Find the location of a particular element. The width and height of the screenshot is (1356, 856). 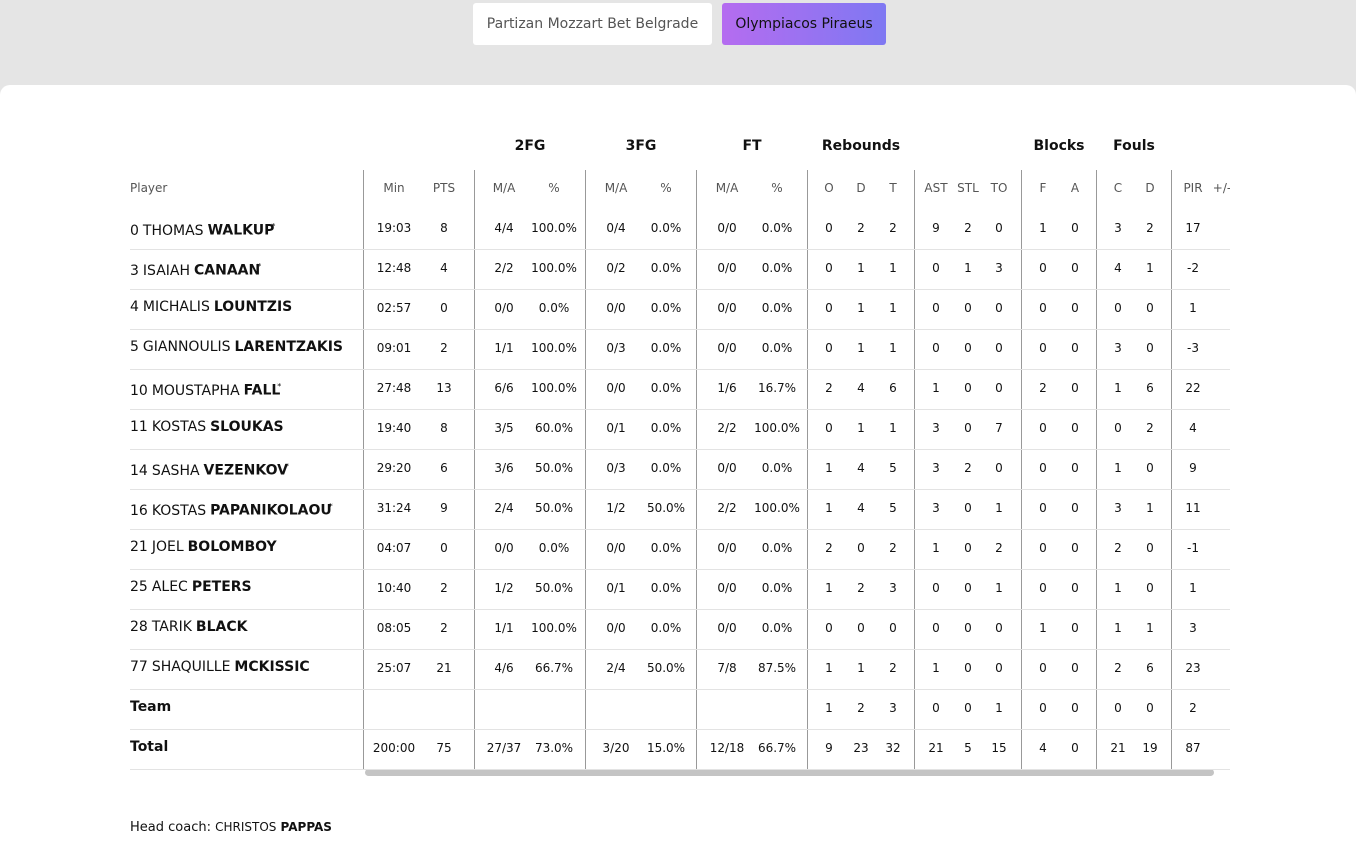

player-first-name: ALEC is located at coordinates (169, 587).